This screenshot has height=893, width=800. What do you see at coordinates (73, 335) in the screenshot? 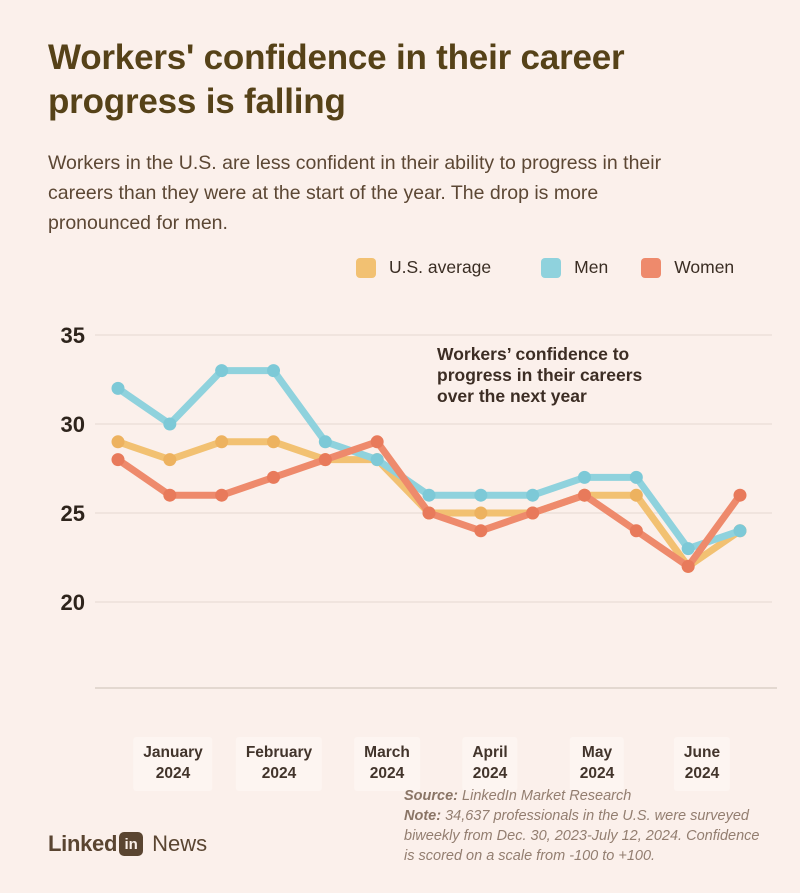
I see `y-axis-tick-label-35: 35` at bounding box center [73, 335].